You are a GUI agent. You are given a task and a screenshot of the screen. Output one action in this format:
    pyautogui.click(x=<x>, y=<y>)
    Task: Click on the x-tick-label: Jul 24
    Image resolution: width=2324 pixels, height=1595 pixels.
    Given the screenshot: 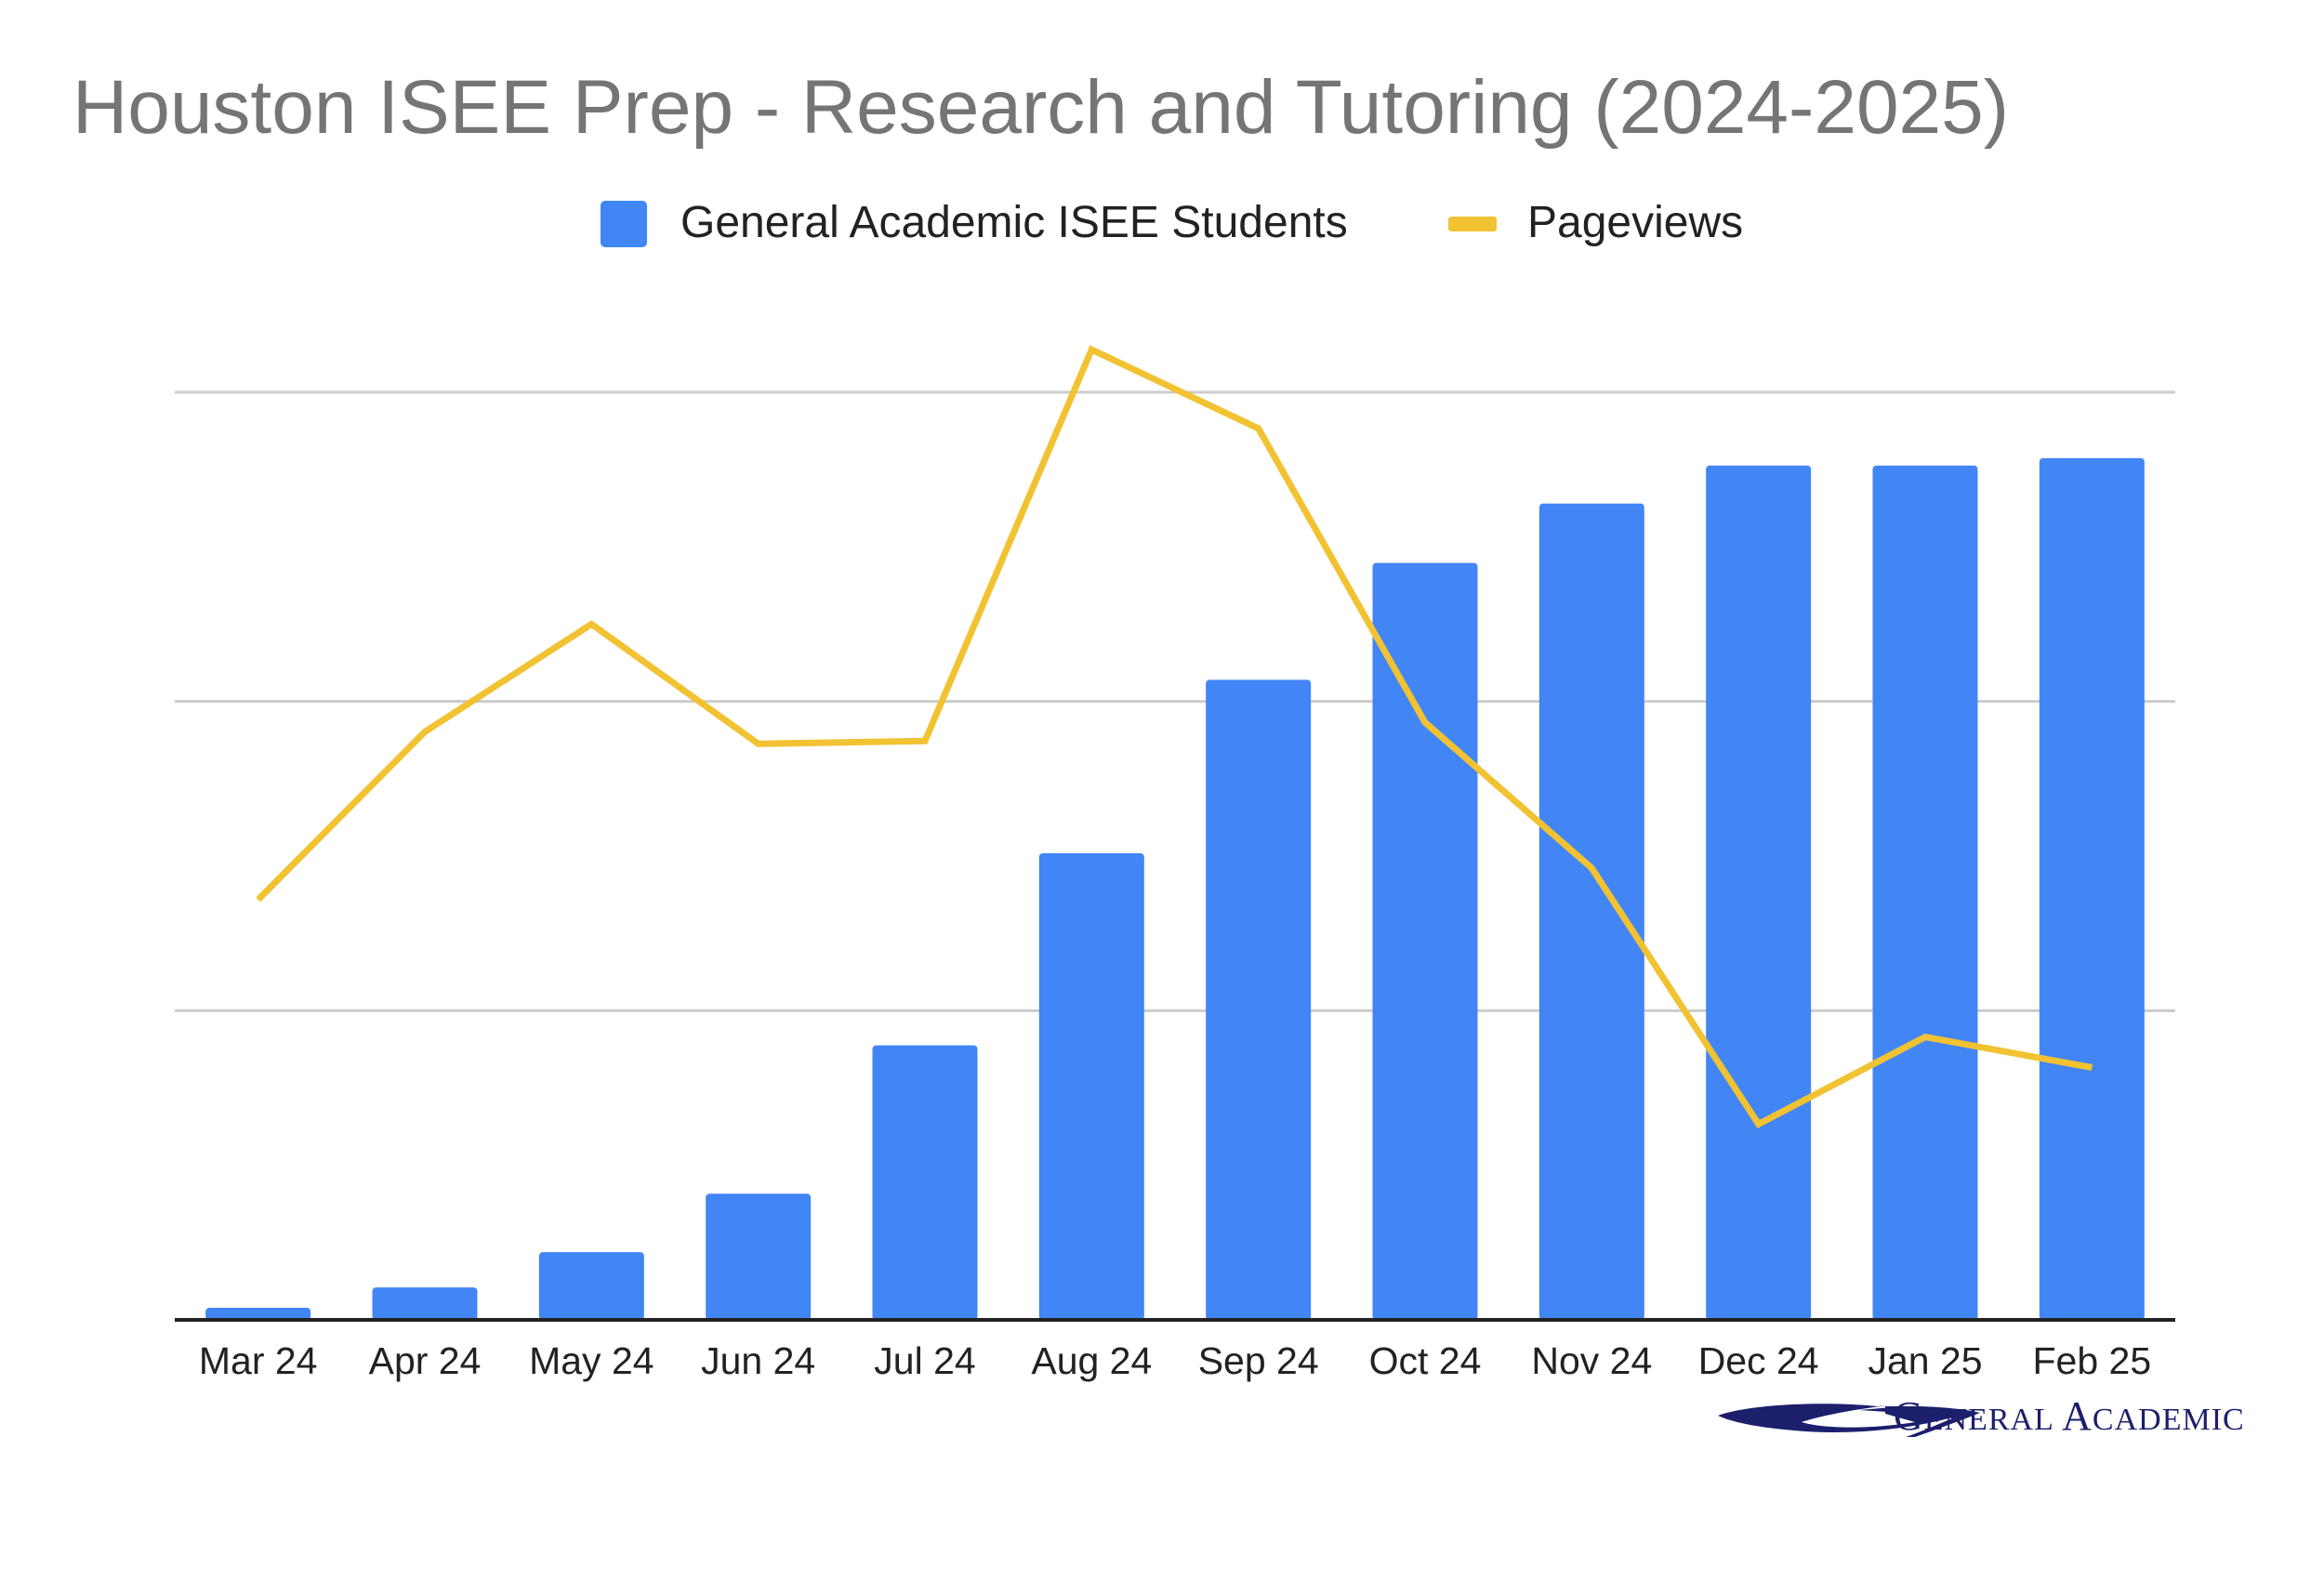 What is the action you would take?
    pyautogui.click(x=924, y=1360)
    